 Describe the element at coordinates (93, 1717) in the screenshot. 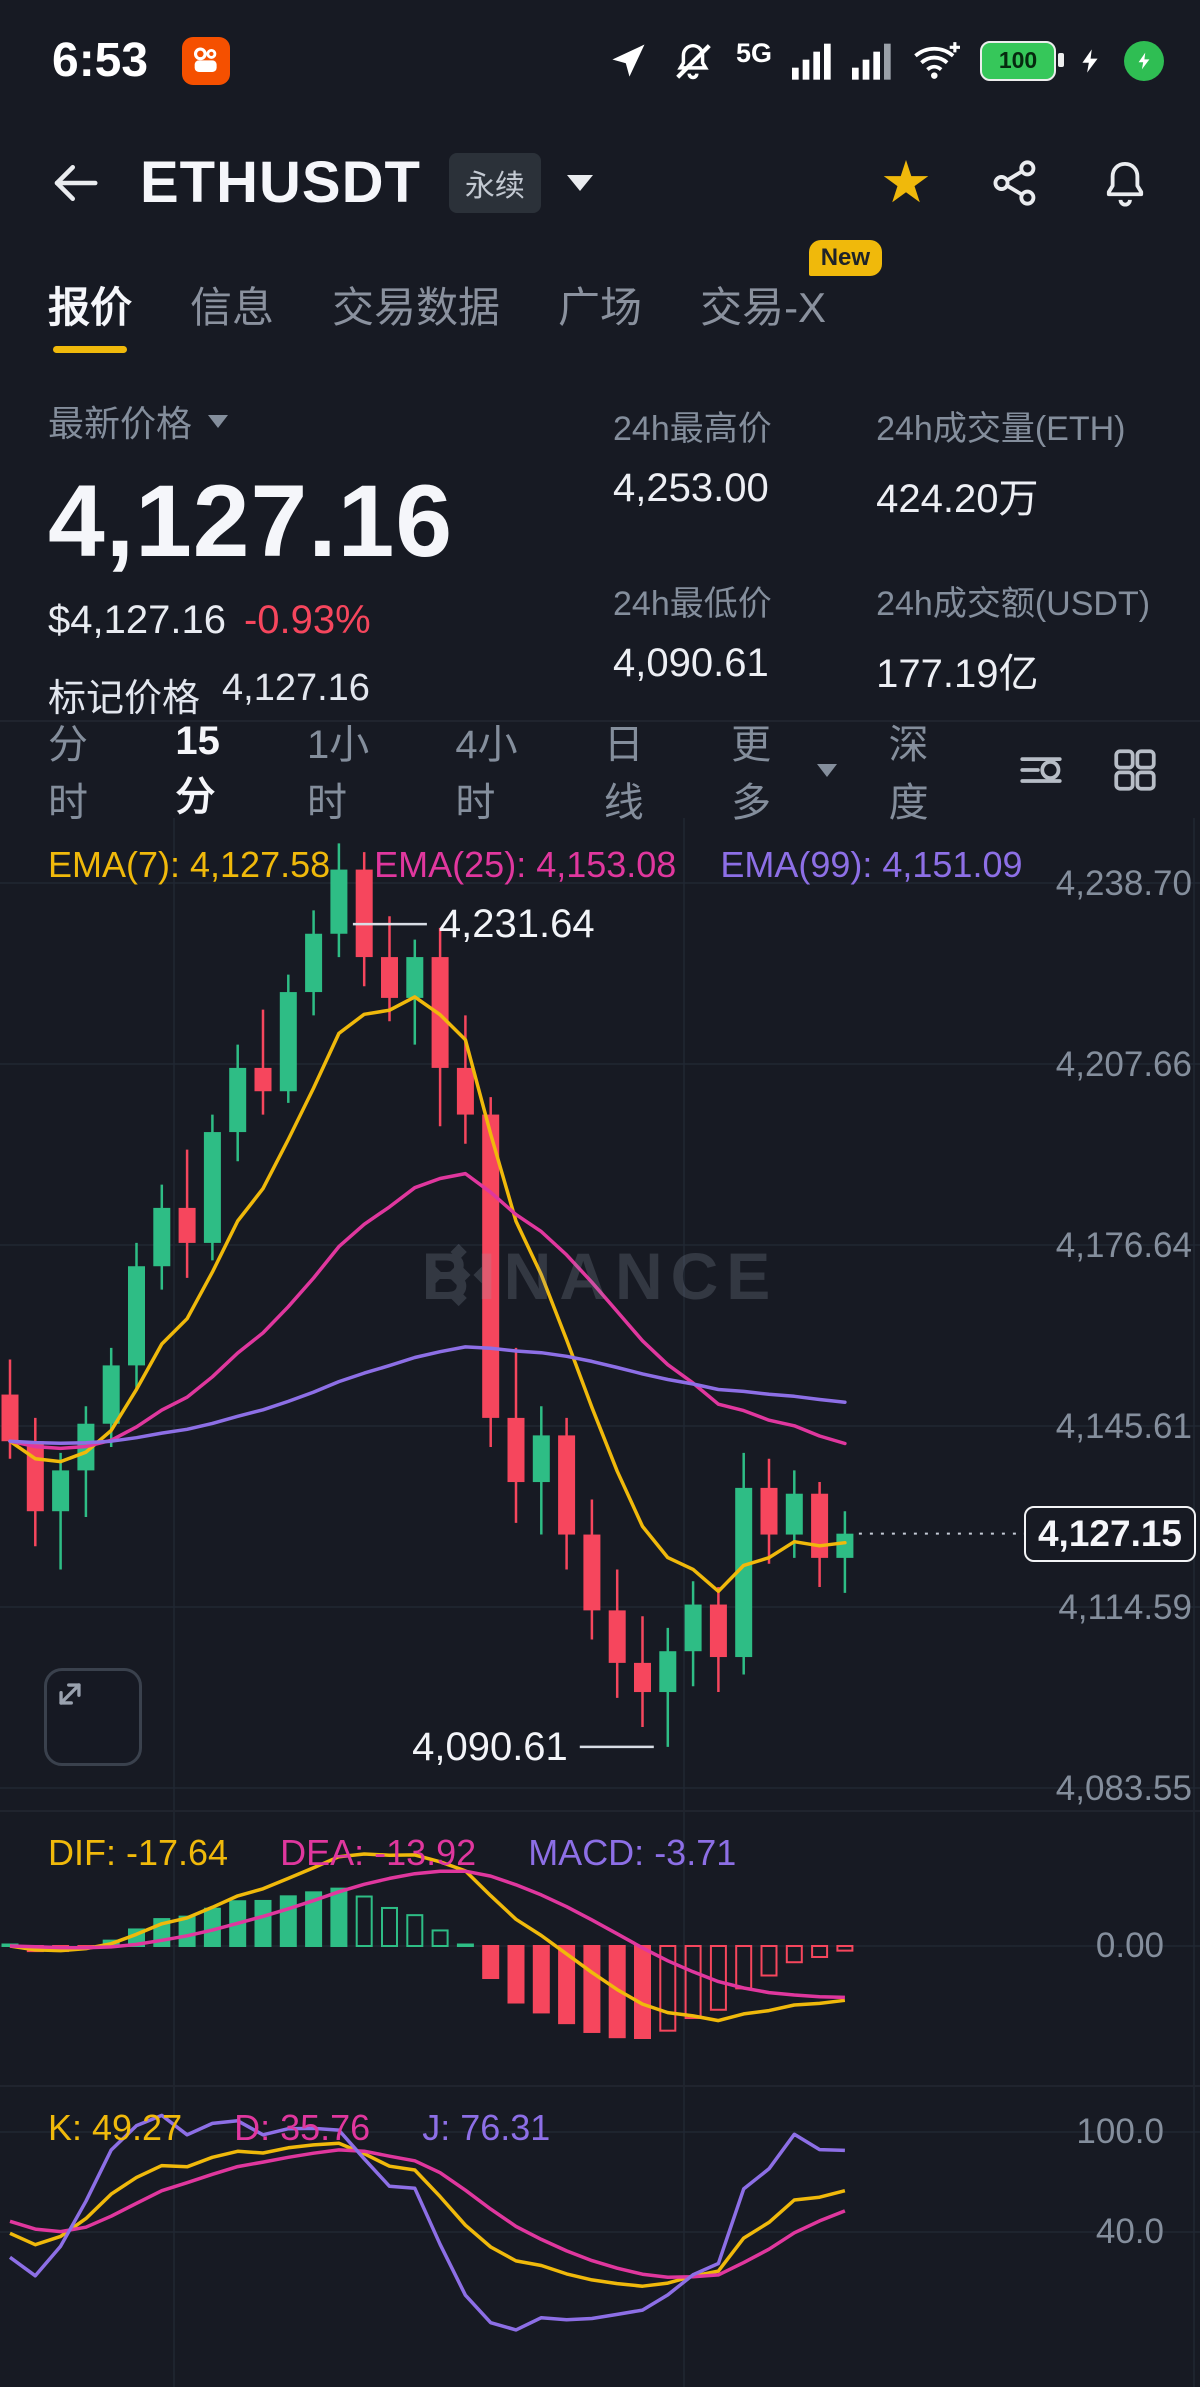

I see `fullscreen-expand-button` at that location.